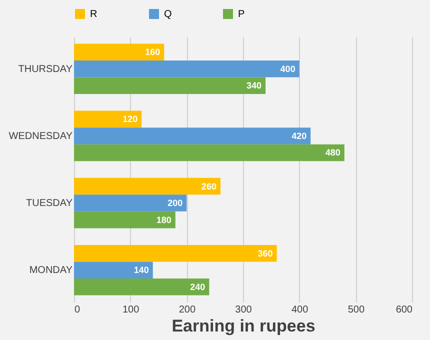 The height and width of the screenshot is (340, 430). I want to click on data-label: 480, so click(332, 153).